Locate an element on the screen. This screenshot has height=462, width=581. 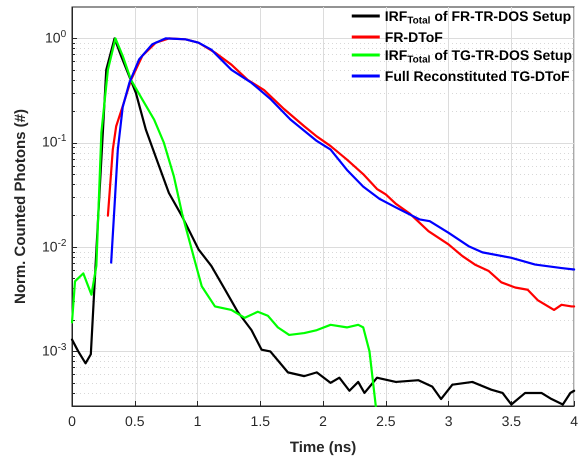
y-tick-label: 10$^{-3}$ is located at coordinates (54, 349).